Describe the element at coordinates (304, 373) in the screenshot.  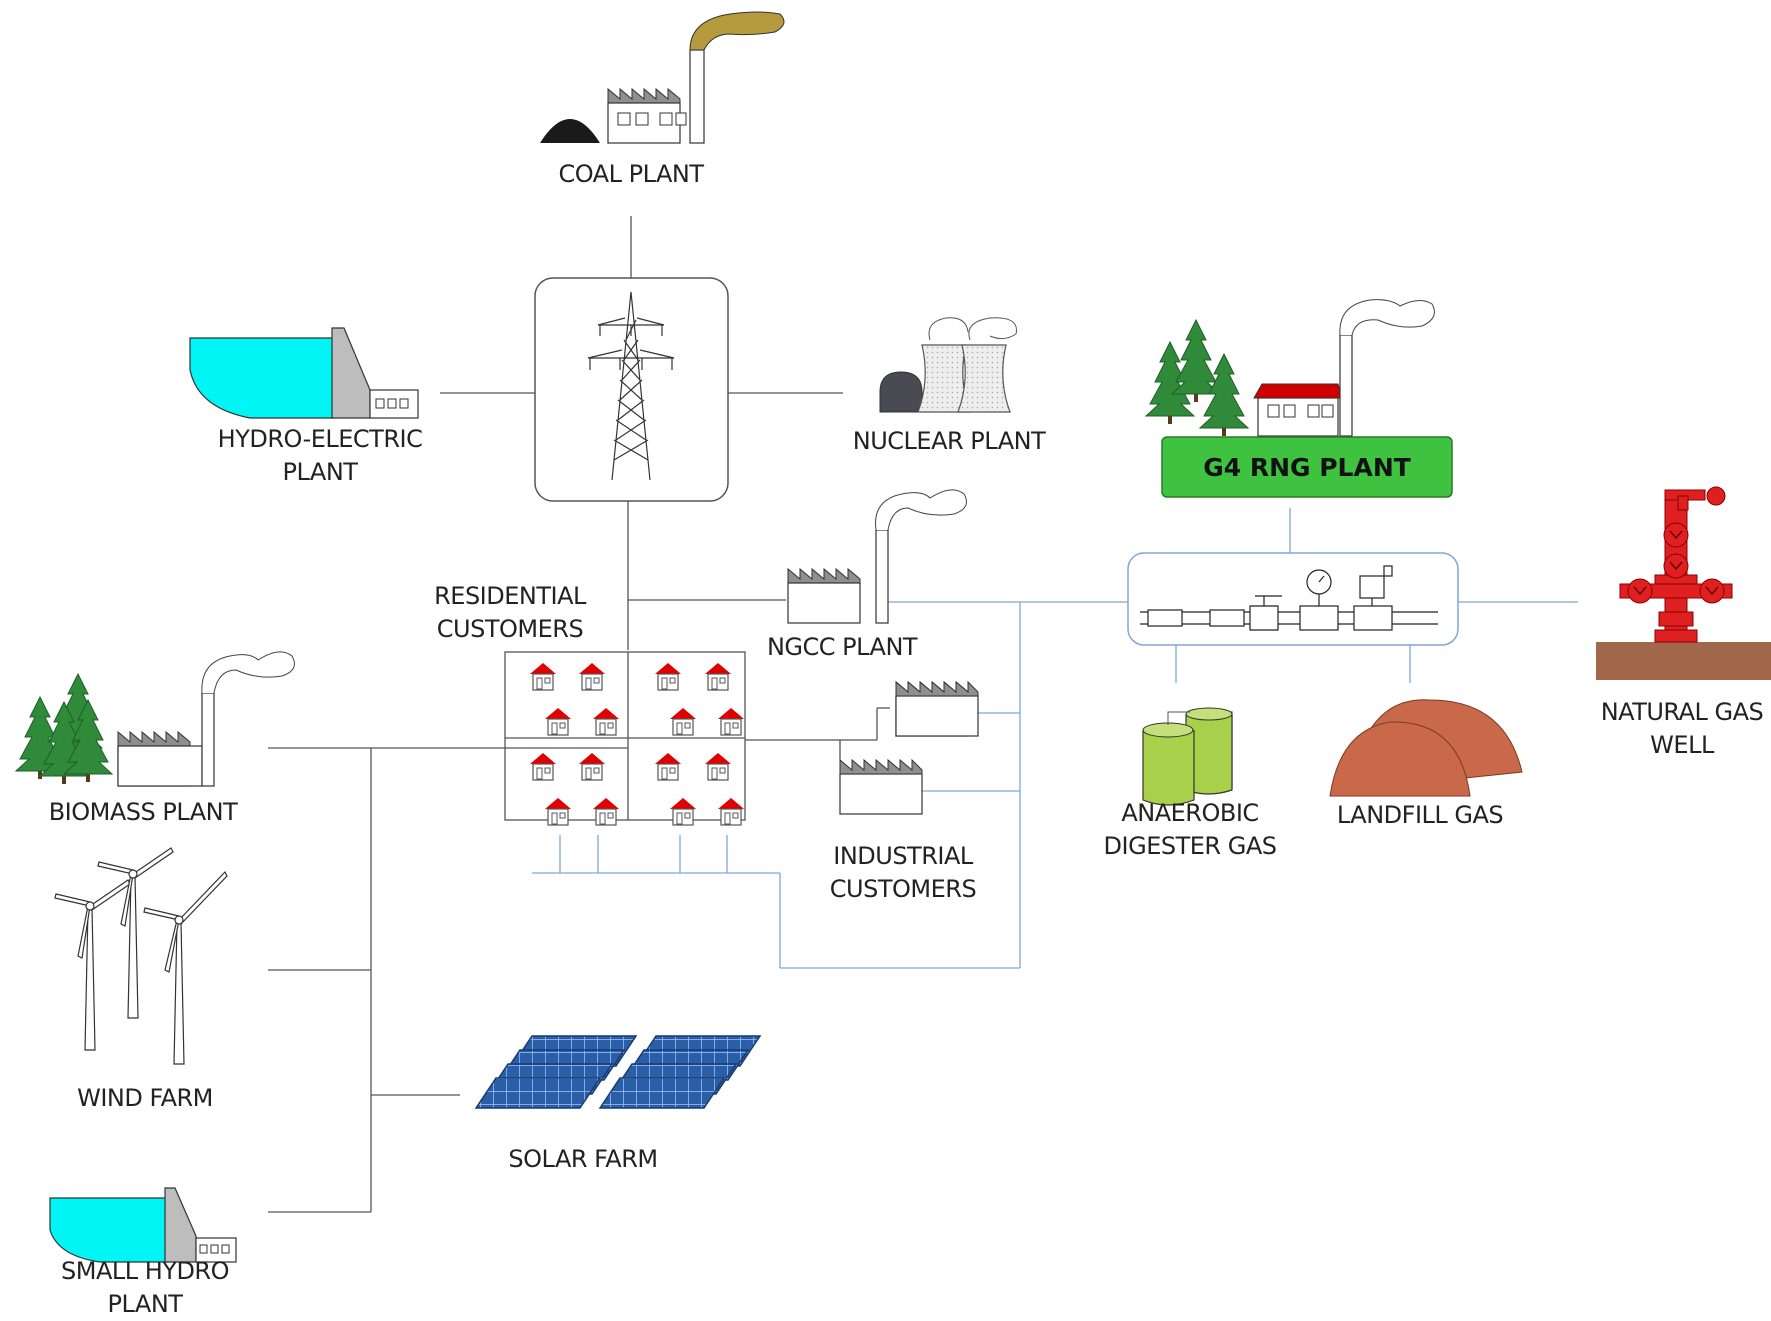
I see `hydro-electric-plant-icon` at that location.